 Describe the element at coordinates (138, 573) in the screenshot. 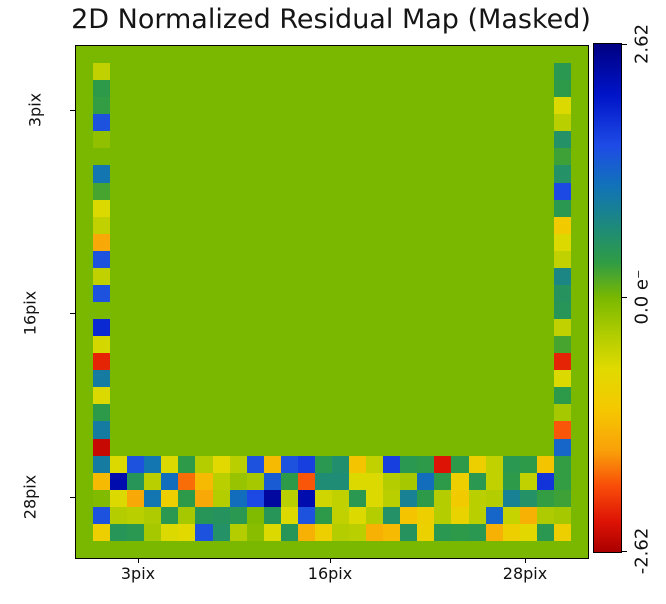

I see `x-tick-label-3: 3pix` at that location.